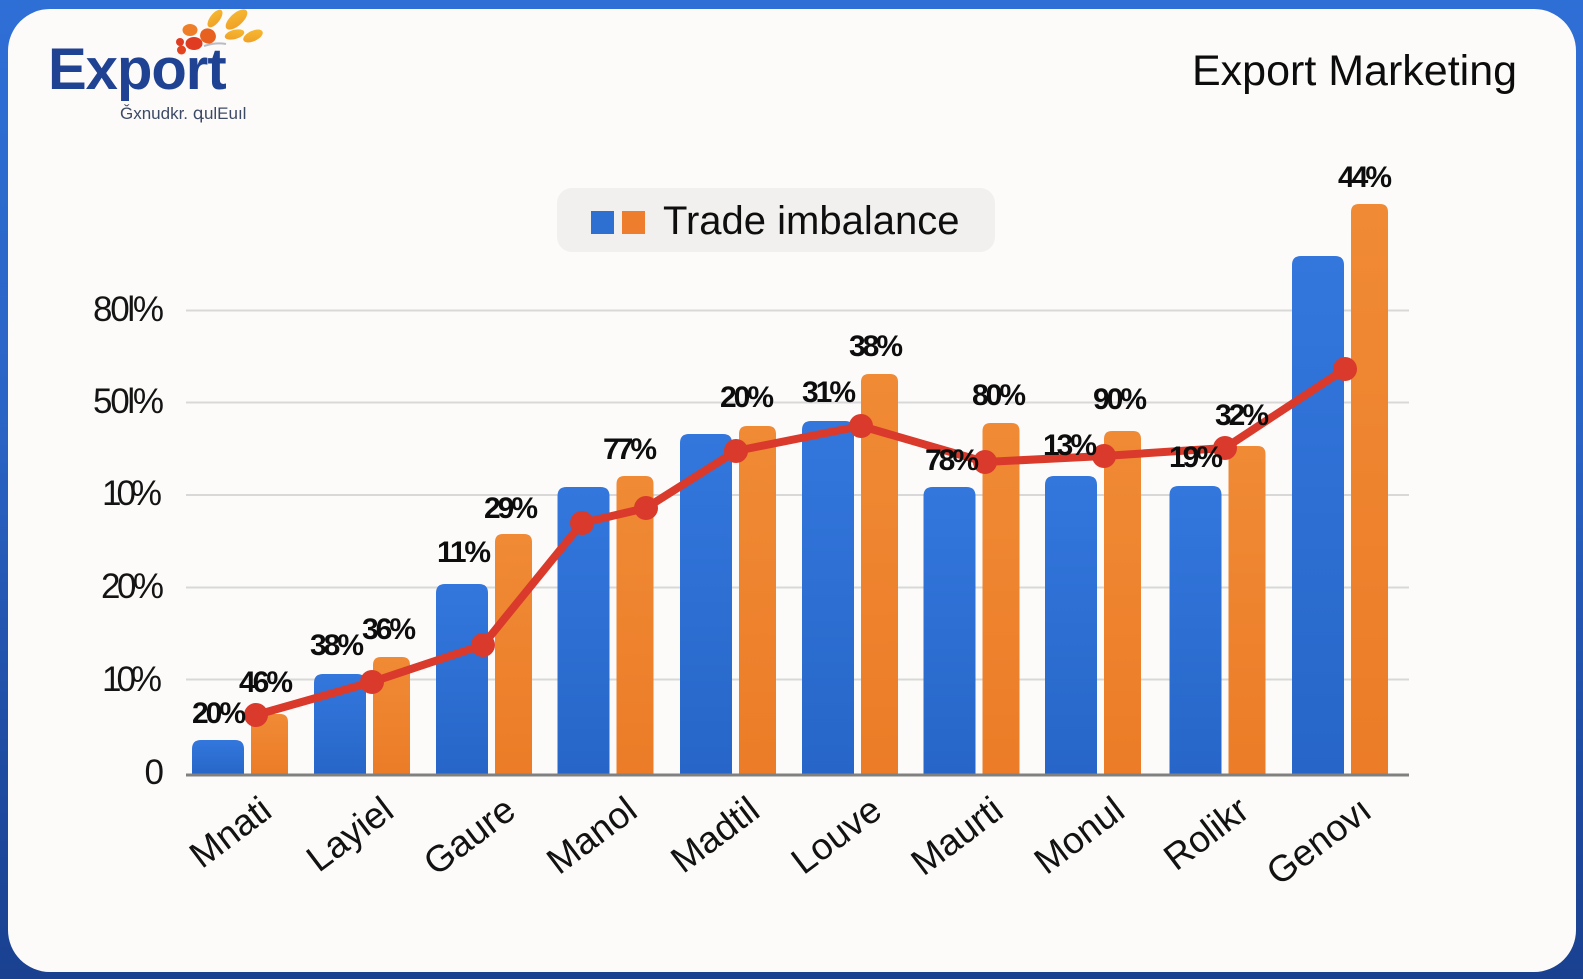 The height and width of the screenshot is (979, 1583). I want to click on svg-text: Madtil, so click(715, 835).